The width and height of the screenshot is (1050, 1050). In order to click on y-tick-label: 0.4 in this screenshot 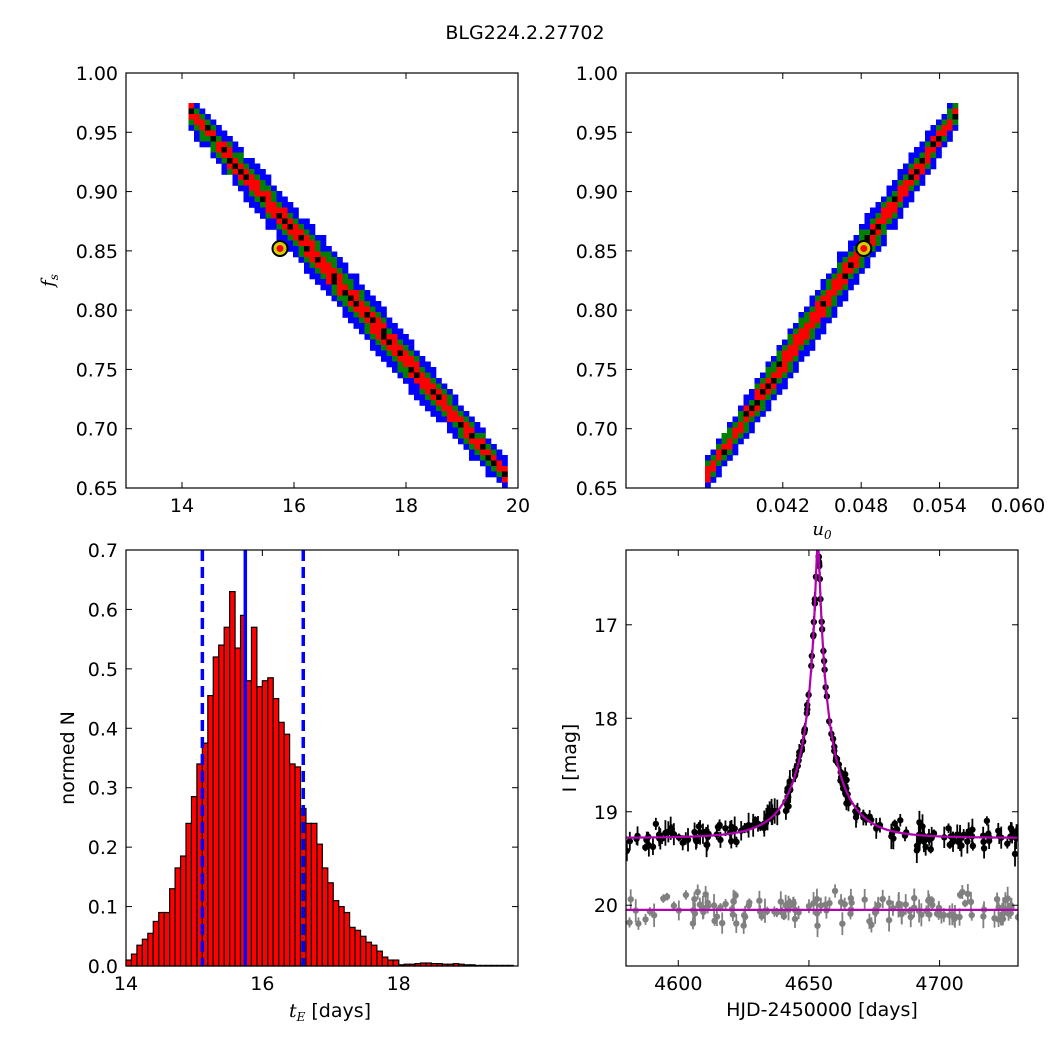, I will do `click(103, 729)`.